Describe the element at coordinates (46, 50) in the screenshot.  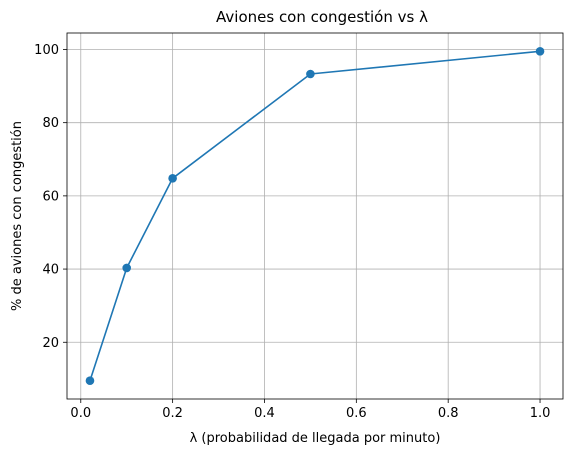
I see `y-tick-label: 100` at that location.